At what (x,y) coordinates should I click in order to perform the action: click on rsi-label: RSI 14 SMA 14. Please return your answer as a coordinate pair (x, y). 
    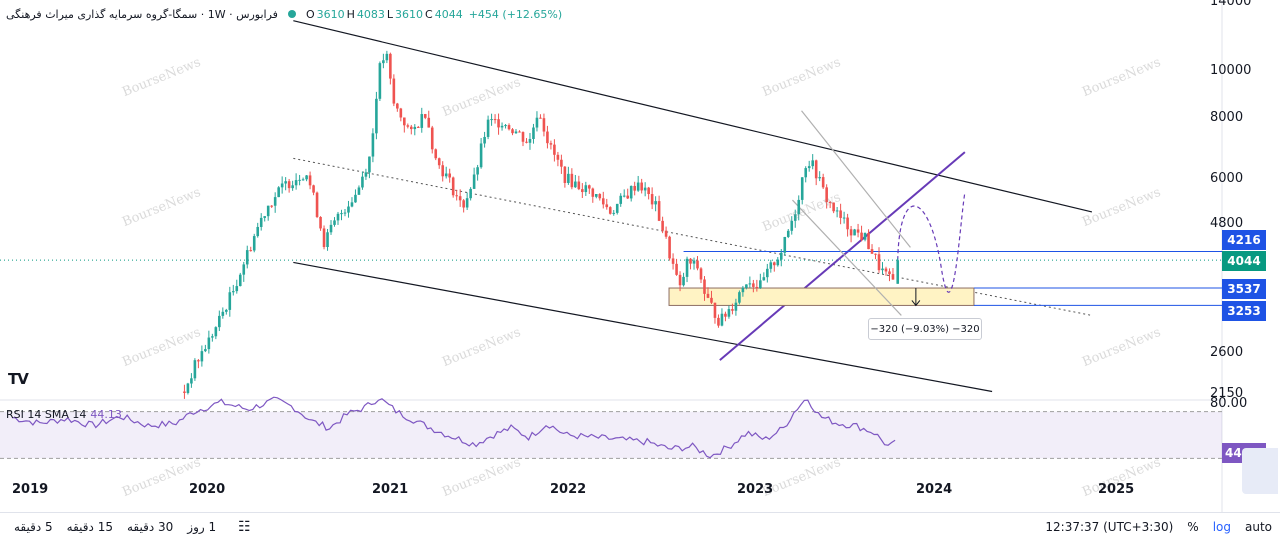
    Looking at the image, I should click on (46, 414).